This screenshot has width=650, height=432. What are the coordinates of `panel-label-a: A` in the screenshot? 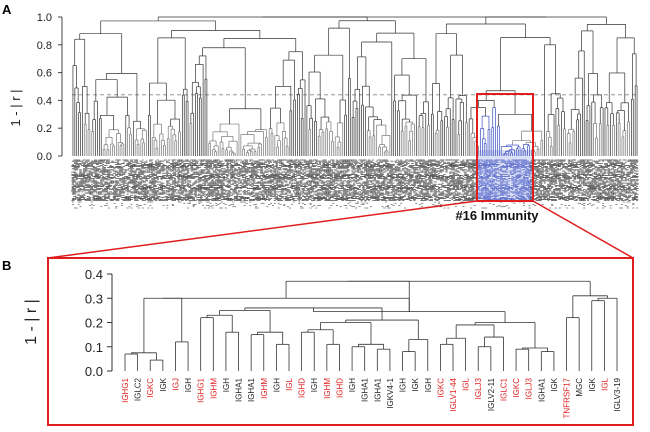 It's located at (7, 9).